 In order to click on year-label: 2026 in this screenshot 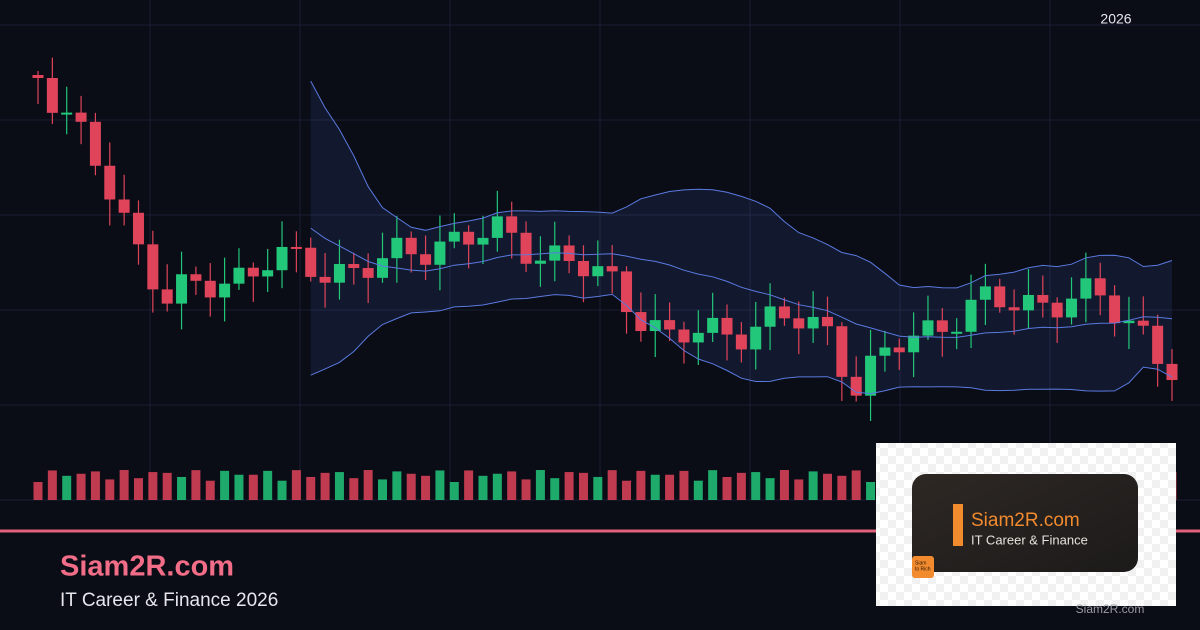, I will do `click(1115, 19)`.